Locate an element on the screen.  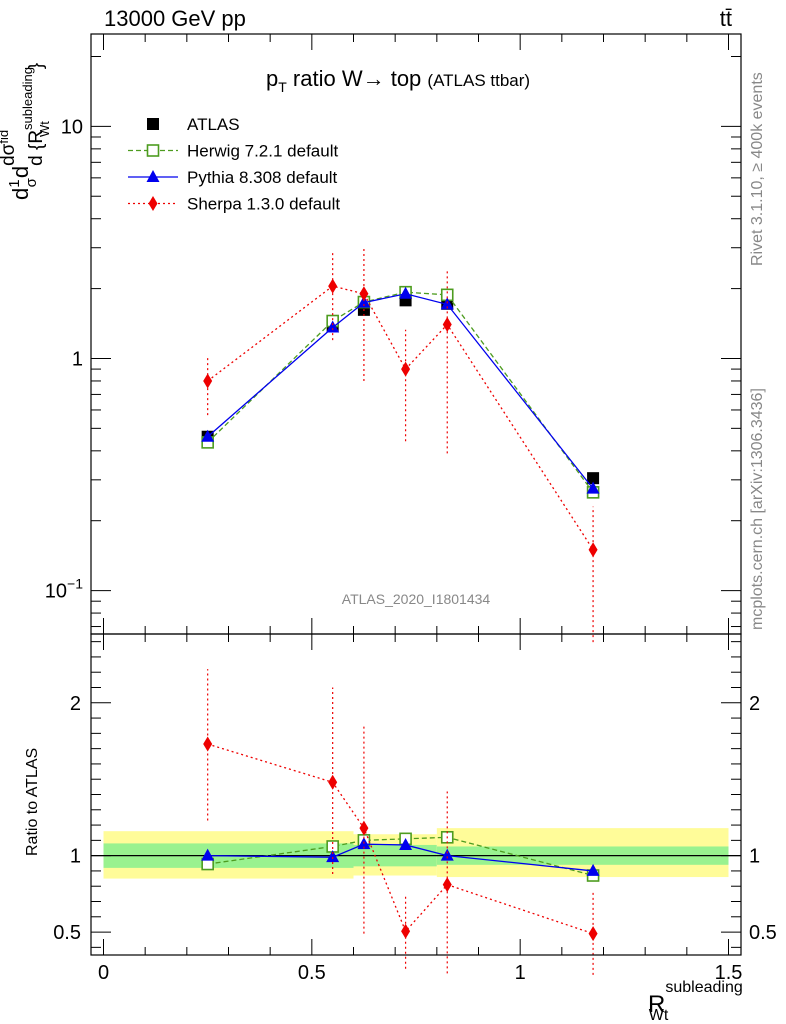
ylabel-dsigma: dσ is located at coordinates (9, 154).